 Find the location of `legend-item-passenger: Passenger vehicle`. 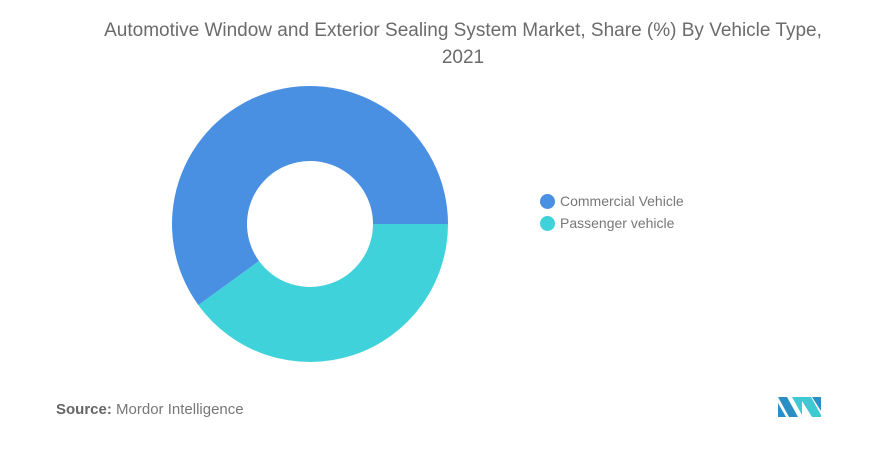

legend-item-passenger: Passenger vehicle is located at coordinates (612, 223).